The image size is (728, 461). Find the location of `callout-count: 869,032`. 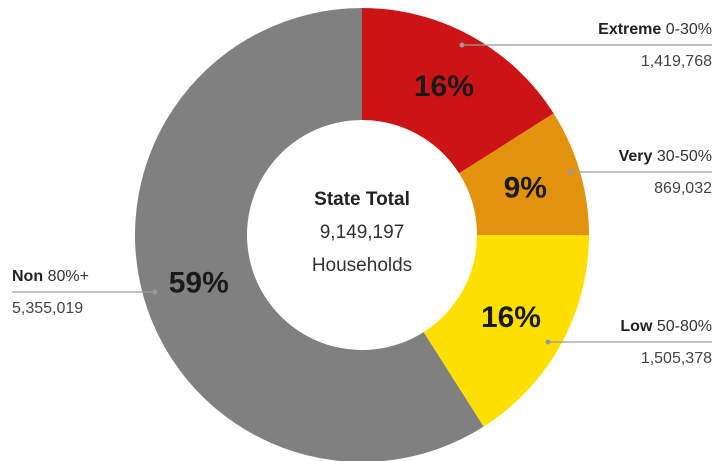

callout-count: 869,032 is located at coordinates (683, 188).